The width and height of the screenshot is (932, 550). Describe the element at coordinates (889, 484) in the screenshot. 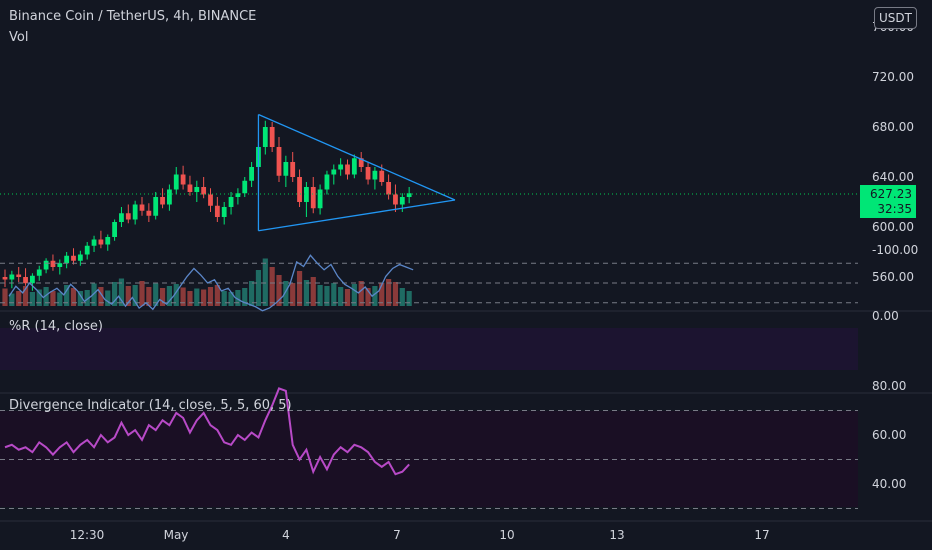

I see `divergence-tick-label: 40.00` at that location.